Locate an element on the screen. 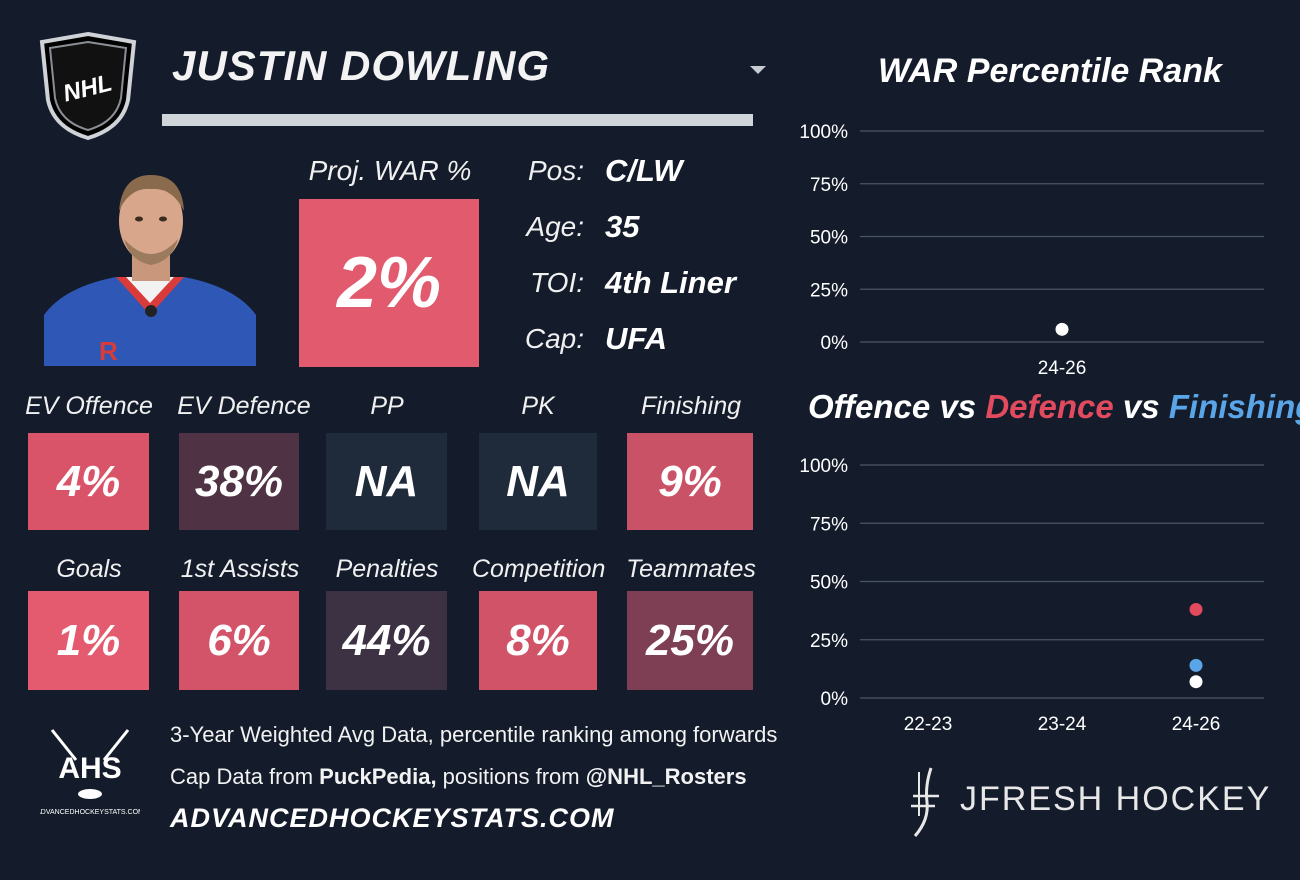 The width and height of the screenshot is (1300, 880). ev-offence-tile: 4% is located at coordinates (88, 481).